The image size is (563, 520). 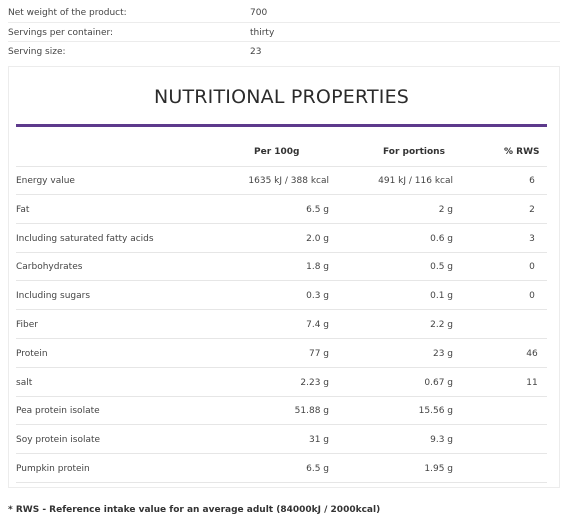 What do you see at coordinates (23, 210) in the screenshot?
I see `row-name: Fat` at bounding box center [23, 210].